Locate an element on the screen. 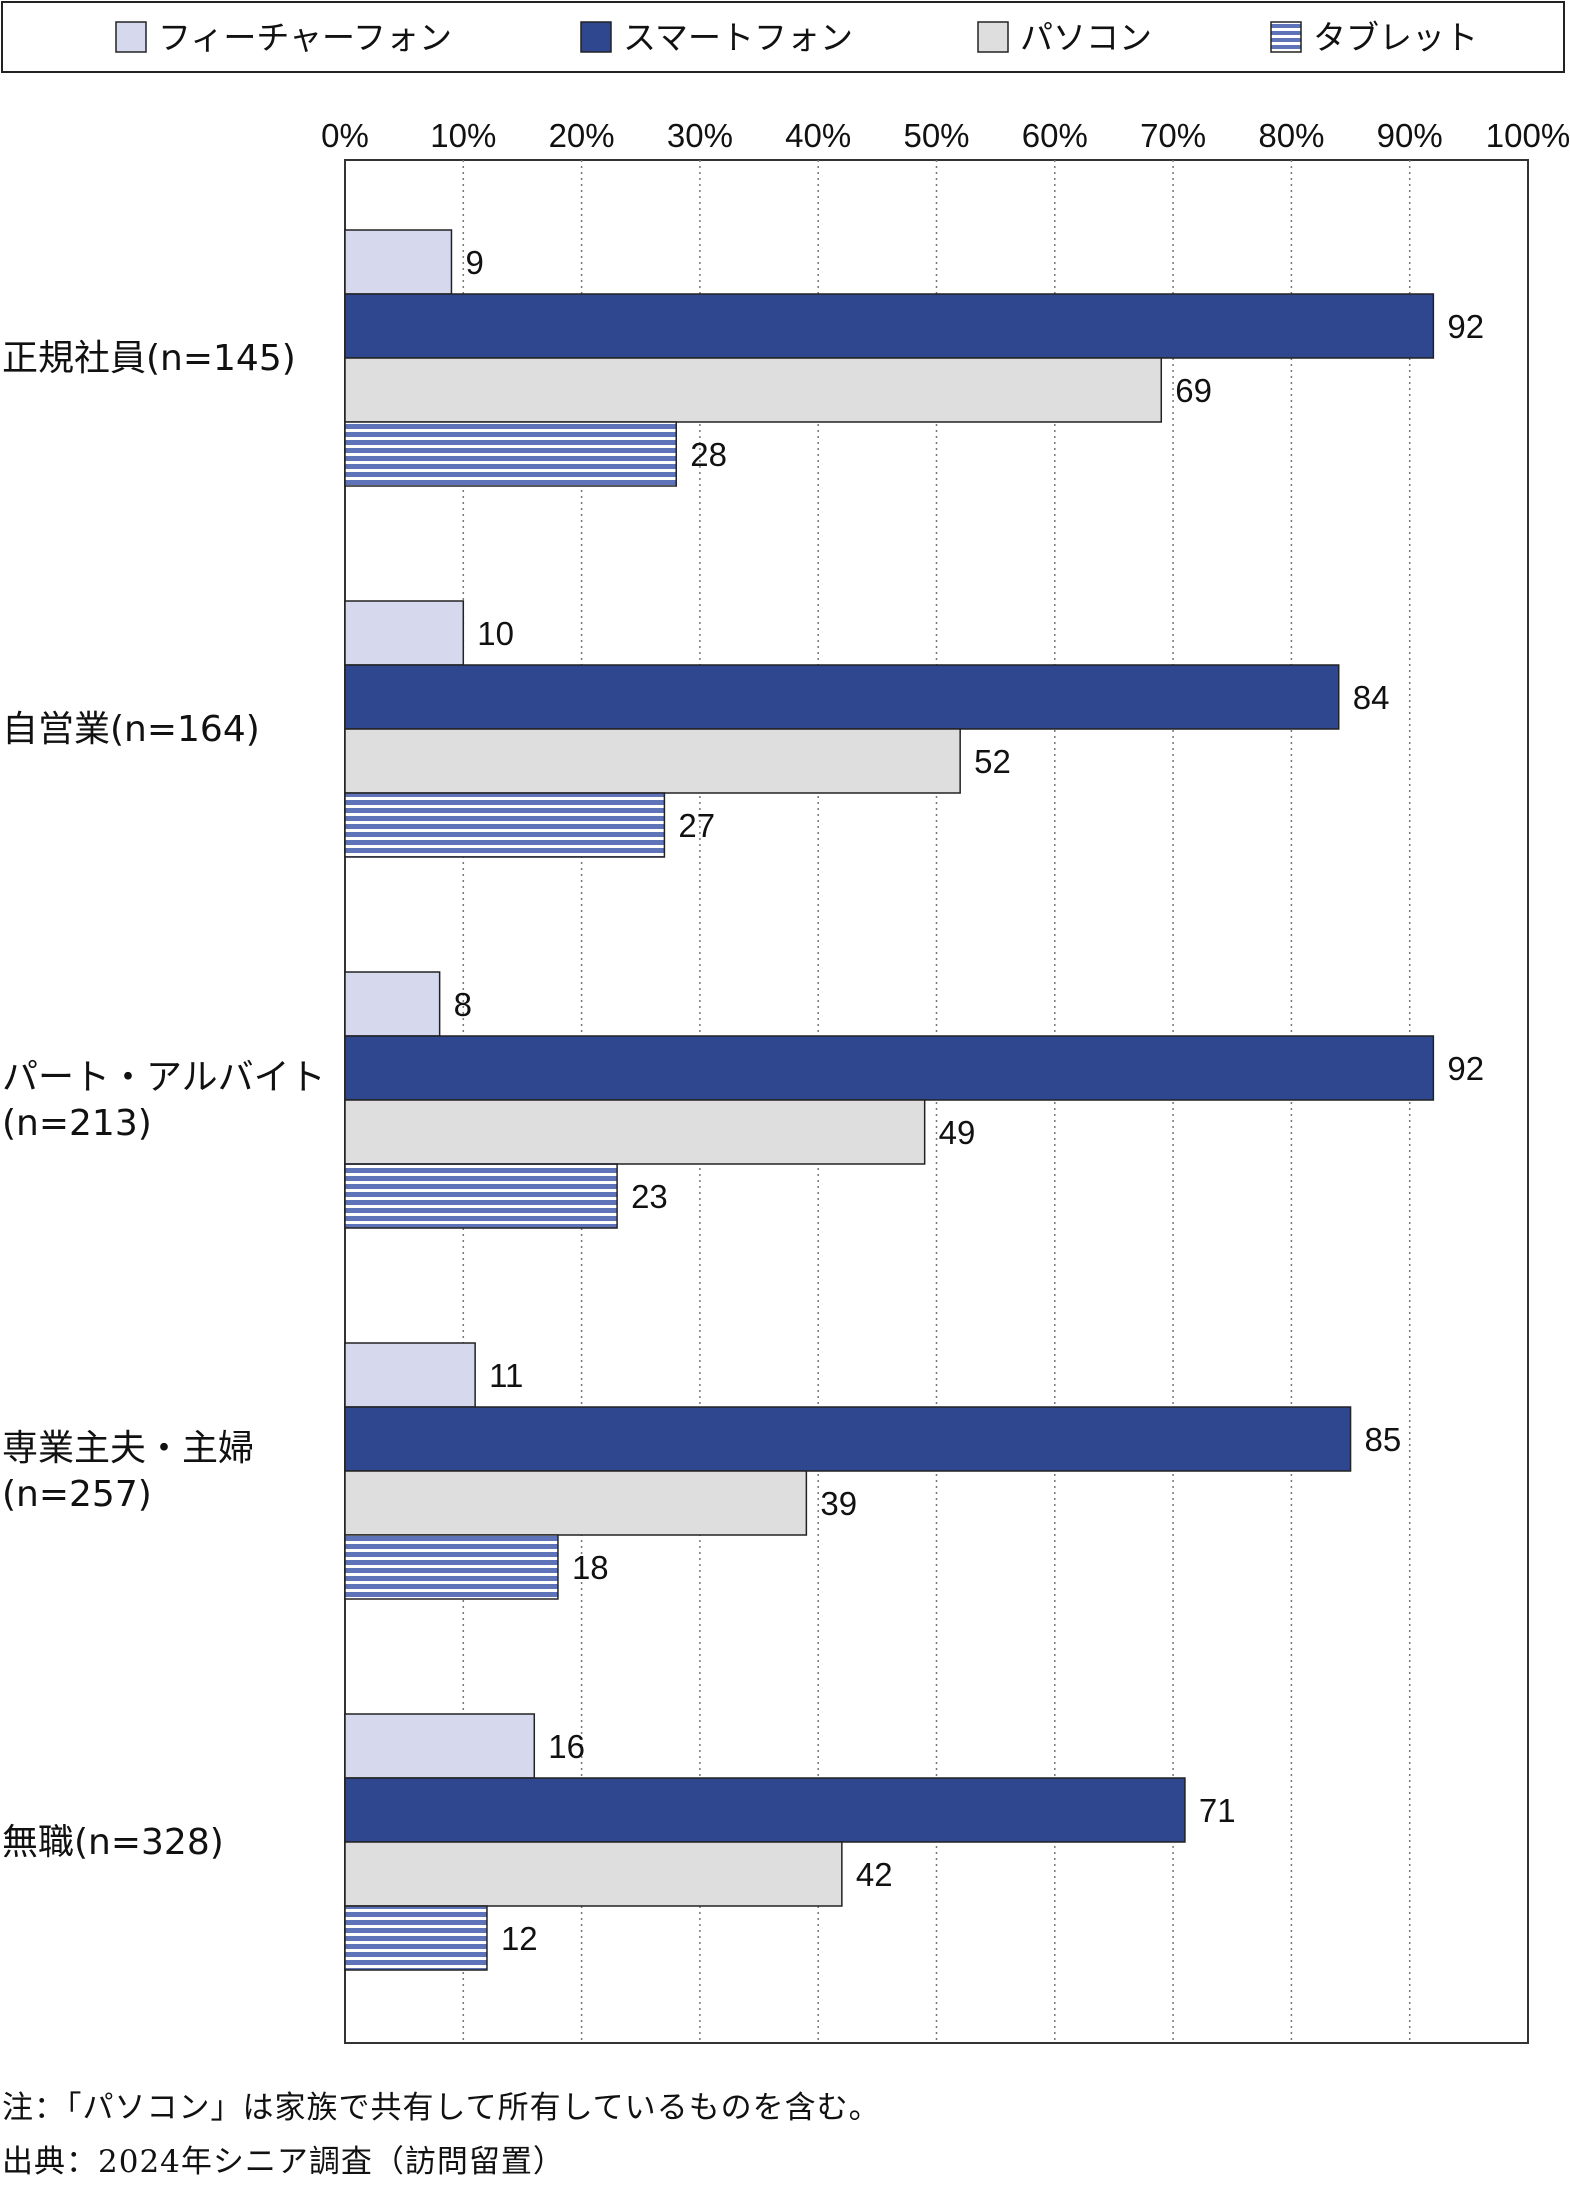 The width and height of the screenshot is (1570, 2188). data-label: 16 is located at coordinates (566, 1746).